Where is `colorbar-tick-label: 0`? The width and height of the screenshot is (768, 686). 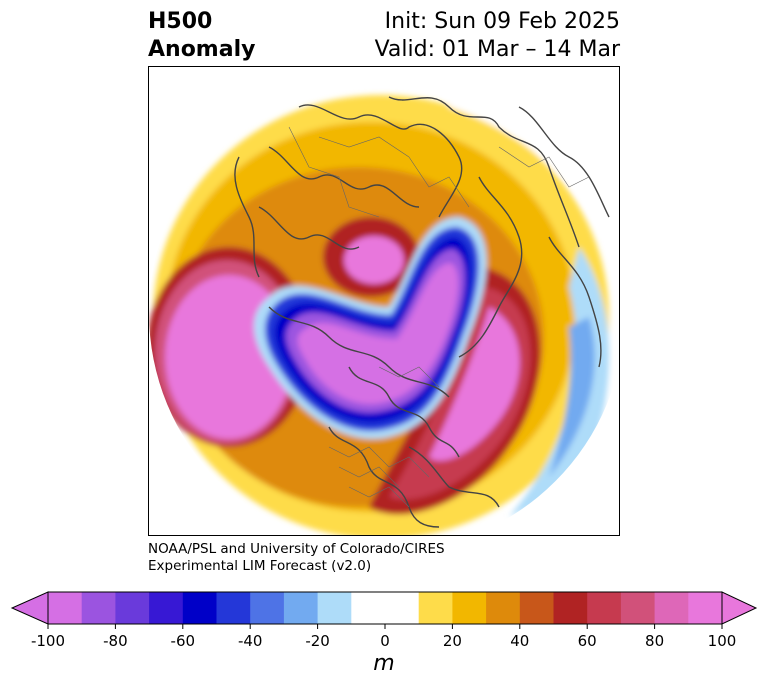
colorbar-tick-label: 0 is located at coordinates (385, 641).